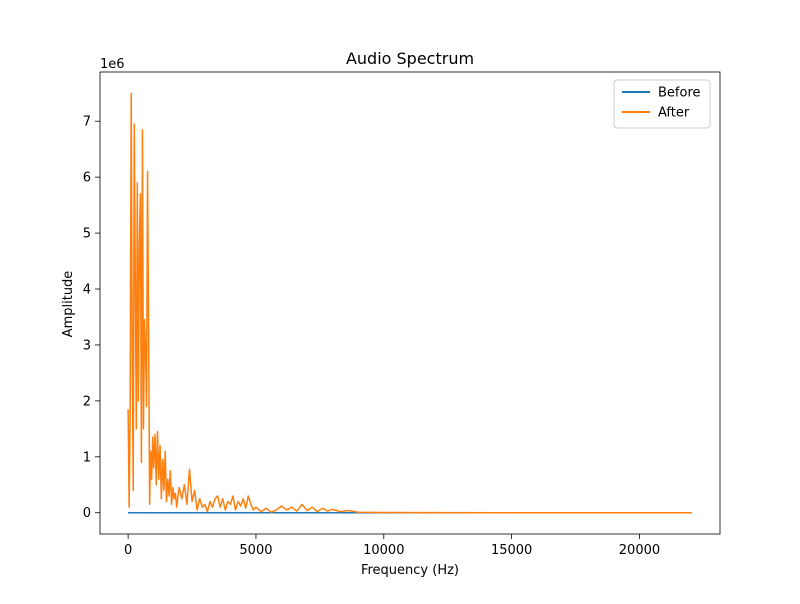  What do you see at coordinates (410, 58) in the screenshot?
I see `chart-title: Audio Spectrum` at bounding box center [410, 58].